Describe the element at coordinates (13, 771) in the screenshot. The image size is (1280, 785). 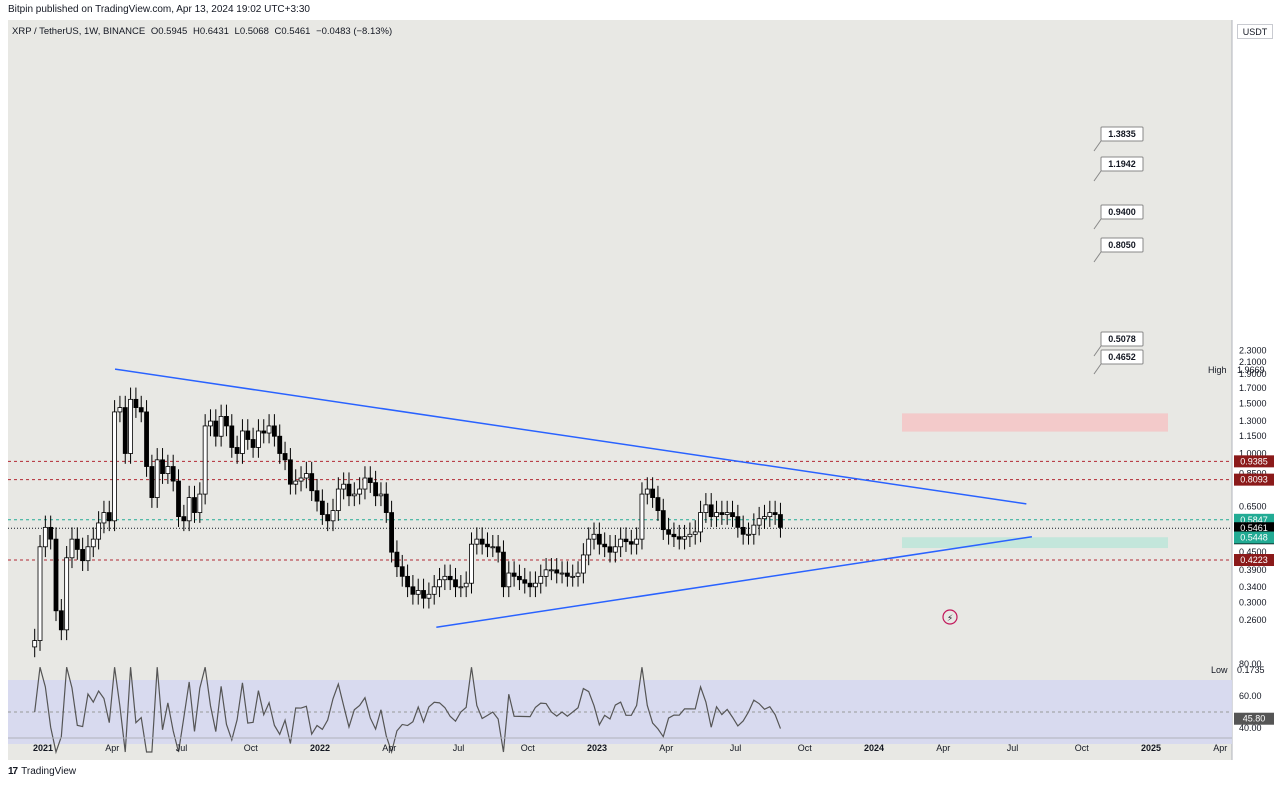
I see `tradingview-logo-icon: 17` at that location.